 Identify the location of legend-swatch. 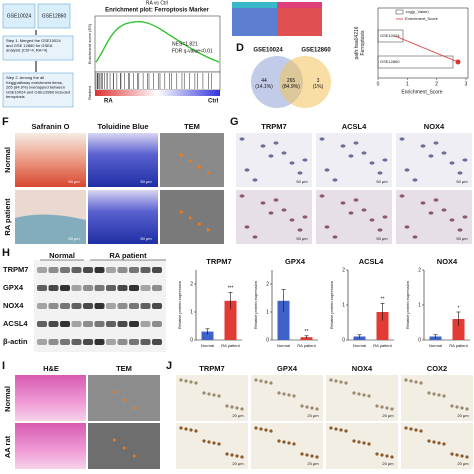
(399, 12).